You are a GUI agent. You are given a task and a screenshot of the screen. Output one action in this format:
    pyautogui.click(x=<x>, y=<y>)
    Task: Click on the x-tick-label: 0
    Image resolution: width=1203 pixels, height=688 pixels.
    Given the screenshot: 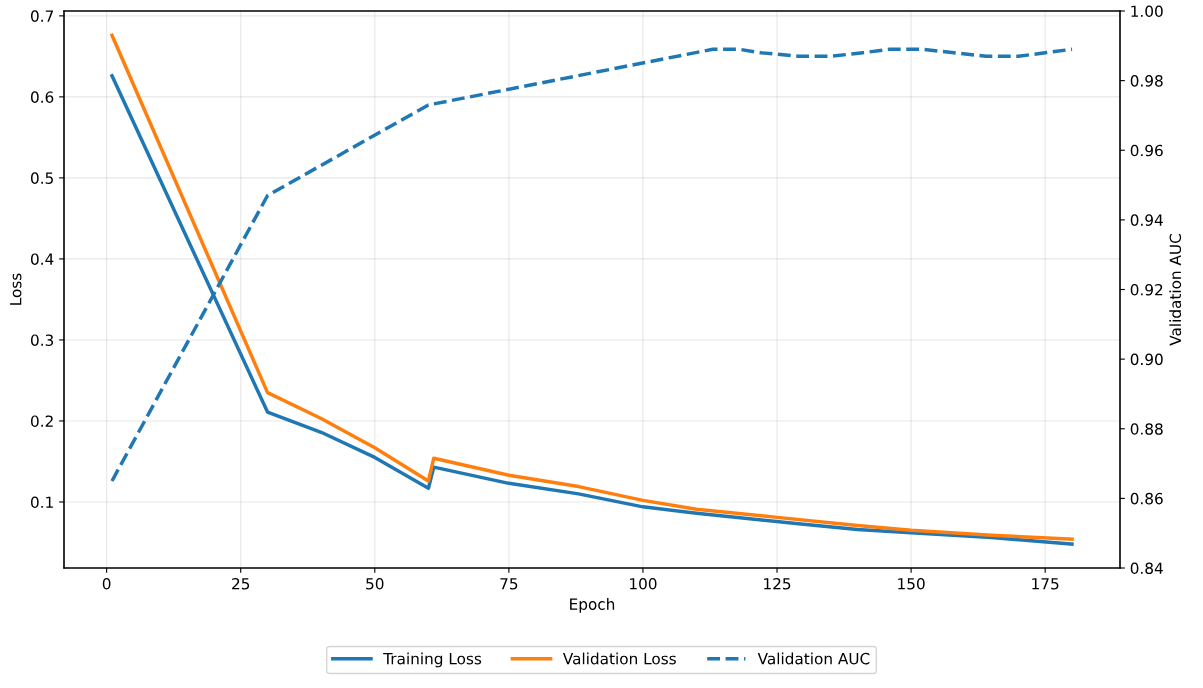 What is the action you would take?
    pyautogui.click(x=106, y=583)
    